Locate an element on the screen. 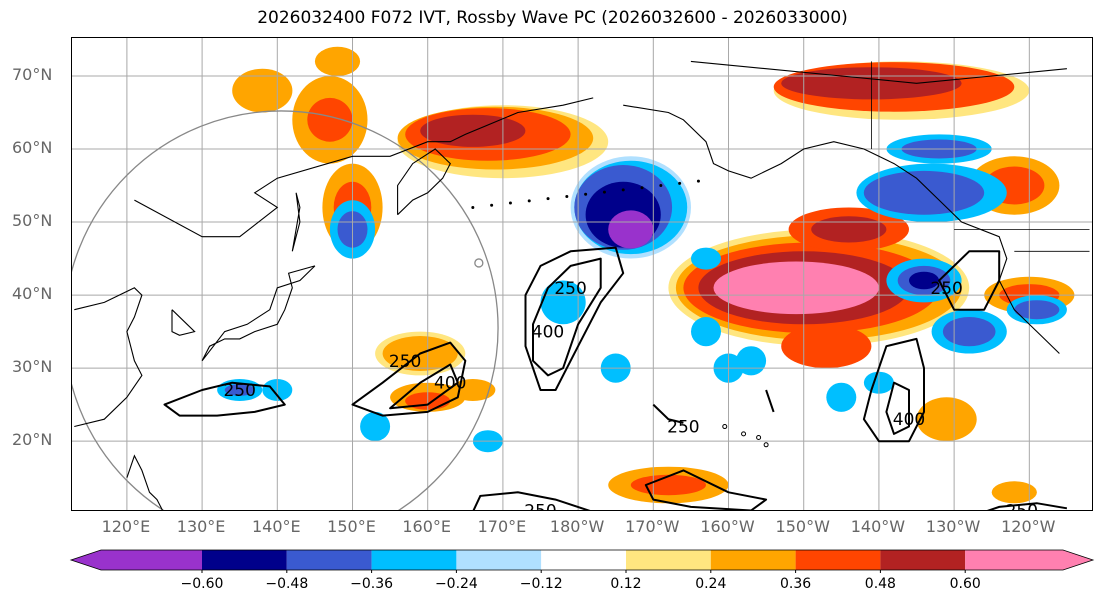 The width and height of the screenshot is (1105, 604). lon-tick-label: 150°E is located at coordinates (351, 526).